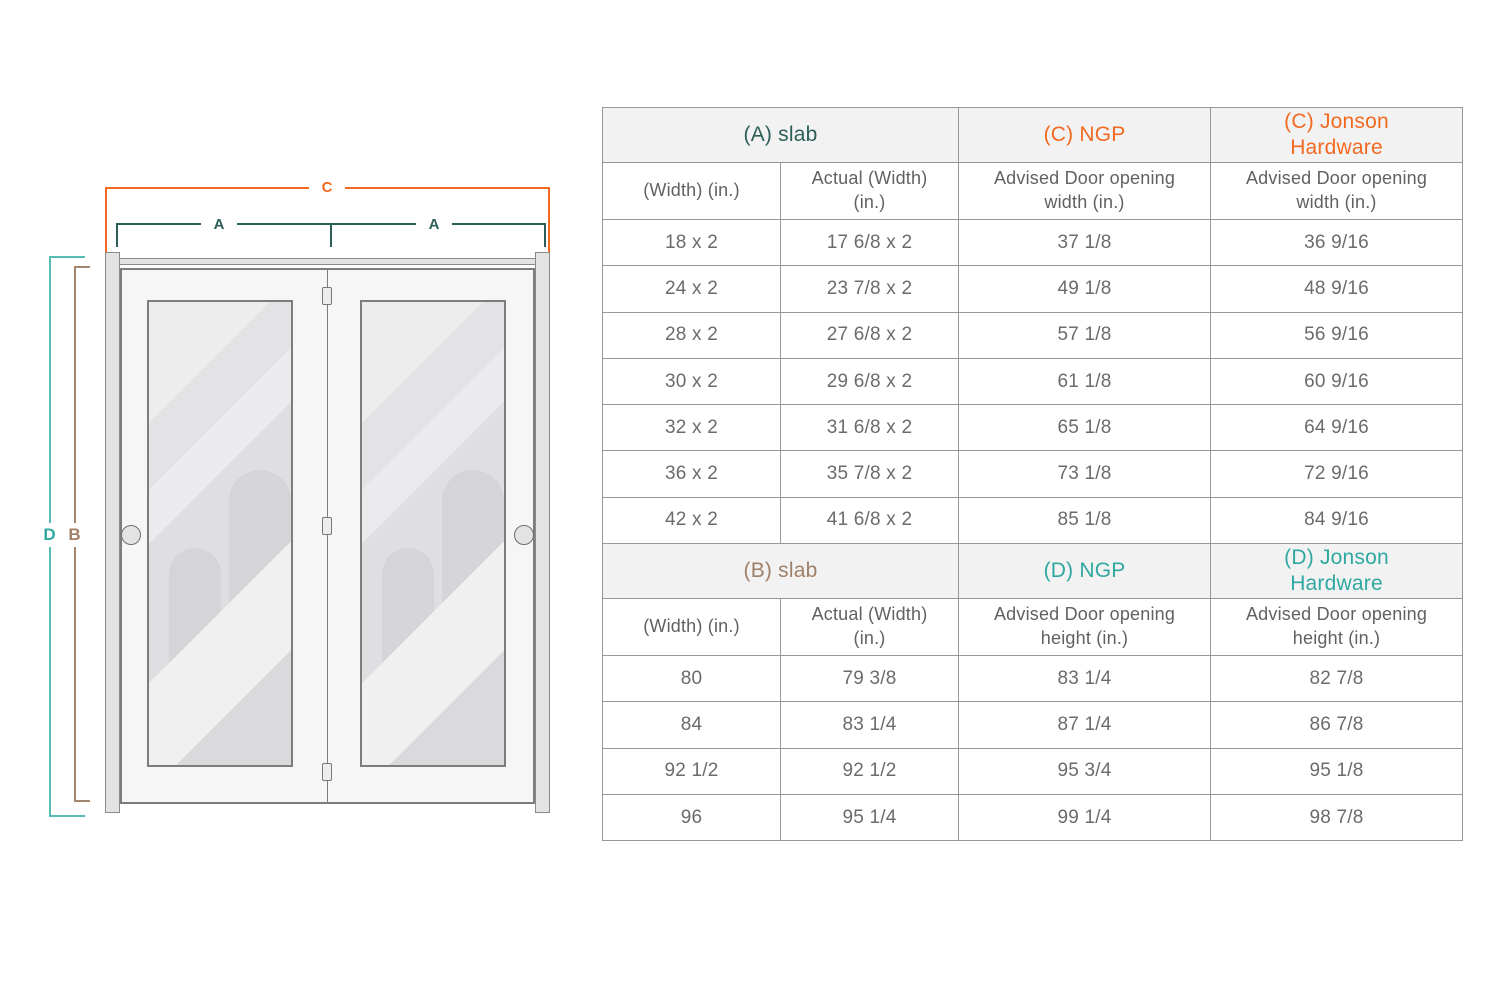  Describe the element at coordinates (1085, 335) in the screenshot. I see `cell-ngp-opening: 57 1/8` at that location.